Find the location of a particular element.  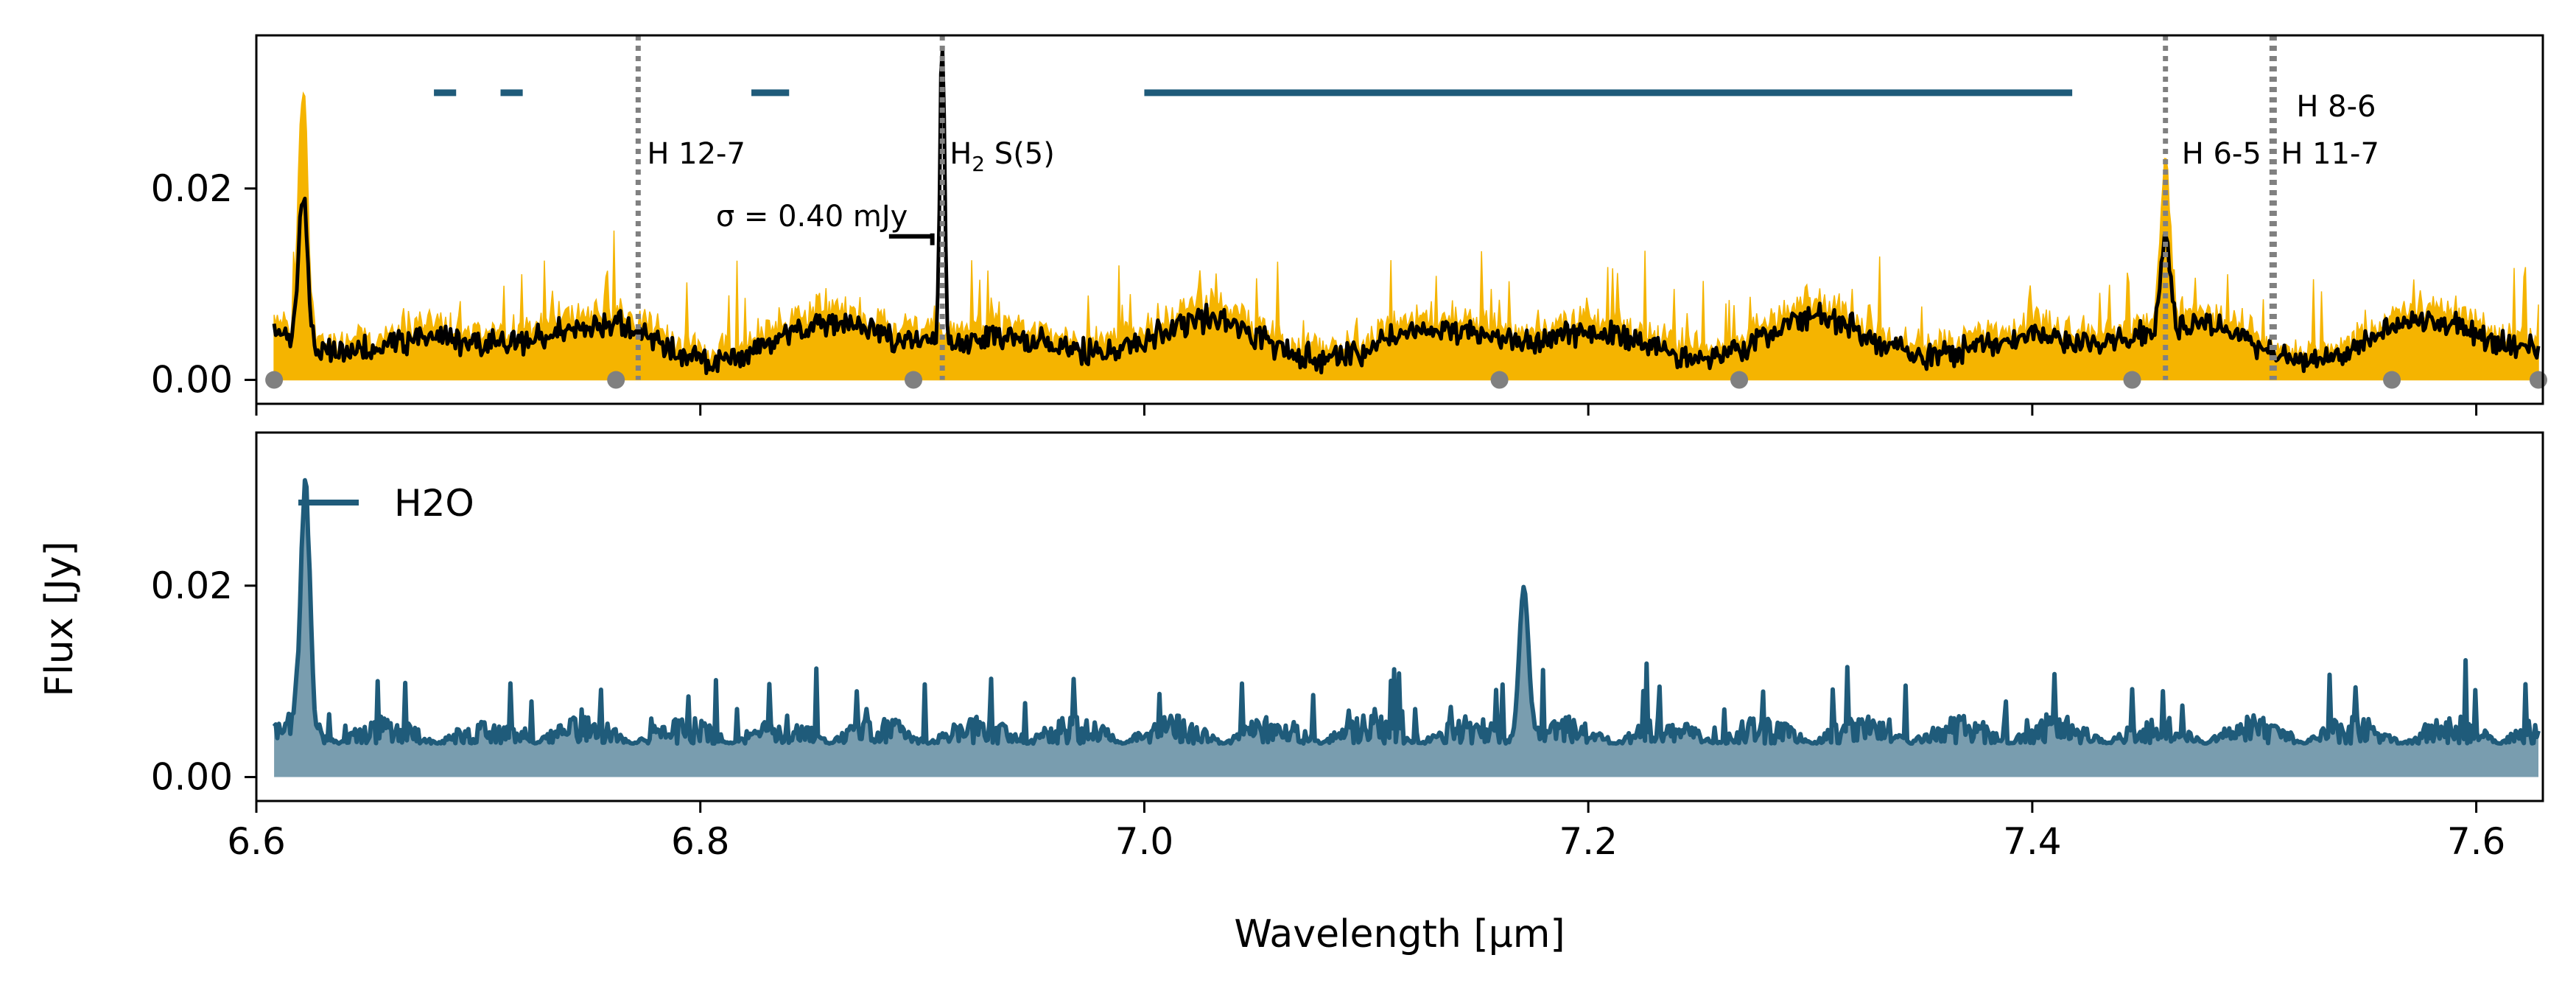

legend-label: H2O is located at coordinates (434, 504).